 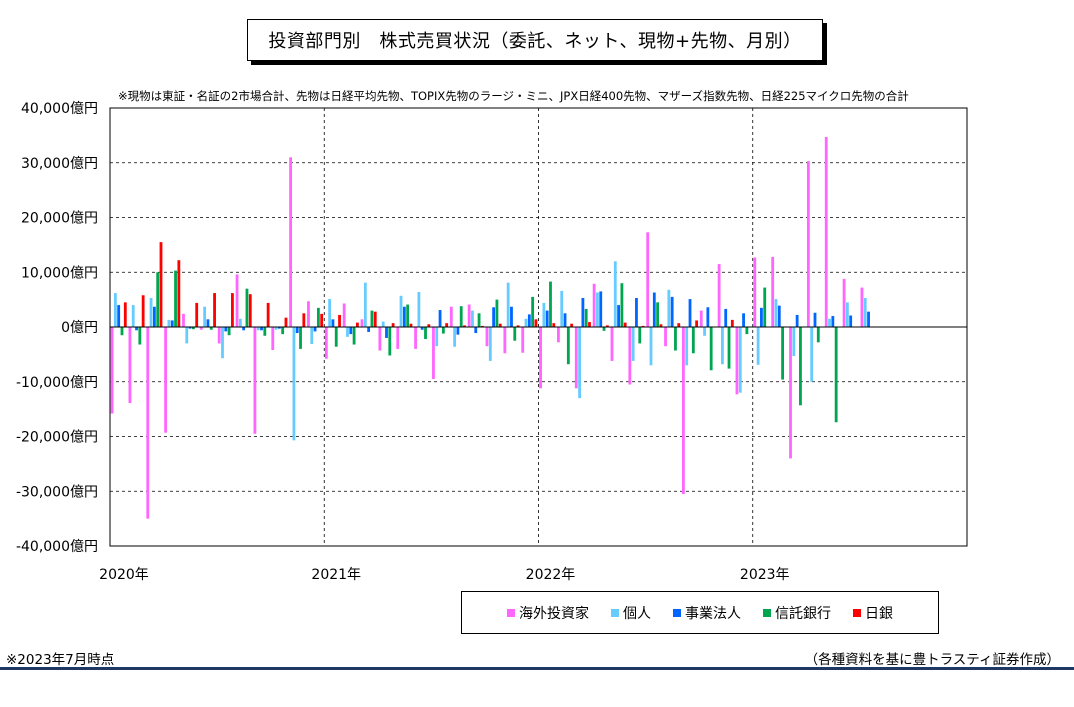 What do you see at coordinates (932, 660) in the screenshot?
I see `footnote-source: （各種資料を基に豊トラスティ証券作成）` at bounding box center [932, 660].